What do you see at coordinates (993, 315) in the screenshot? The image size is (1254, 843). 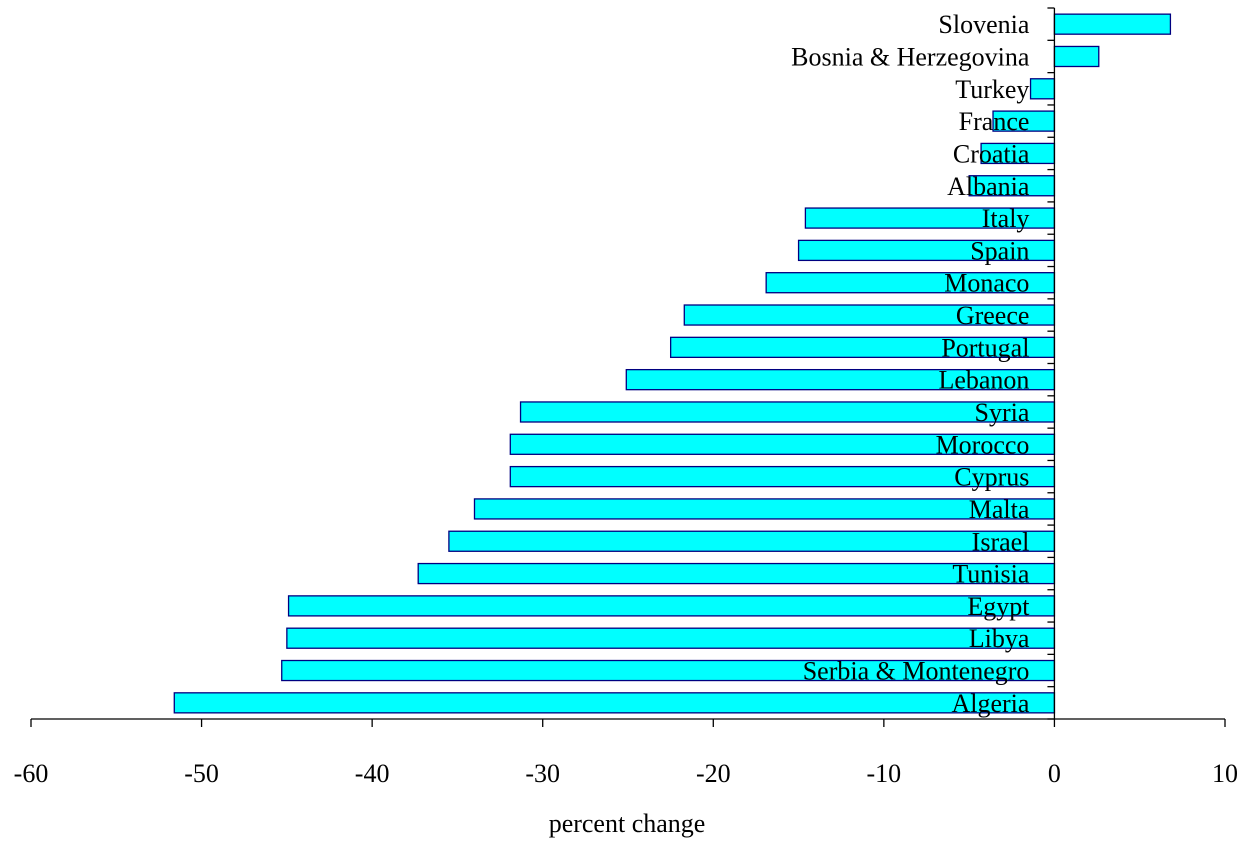 I see `category-label: Greece` at bounding box center [993, 315].